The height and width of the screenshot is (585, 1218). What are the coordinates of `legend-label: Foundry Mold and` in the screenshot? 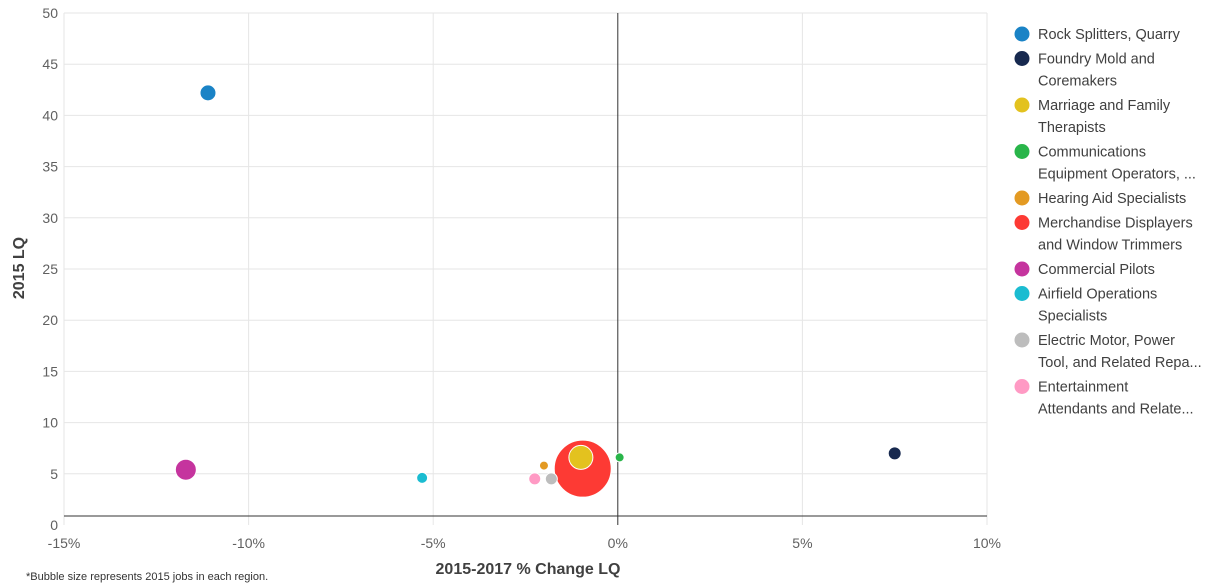 It's located at (1096, 60).